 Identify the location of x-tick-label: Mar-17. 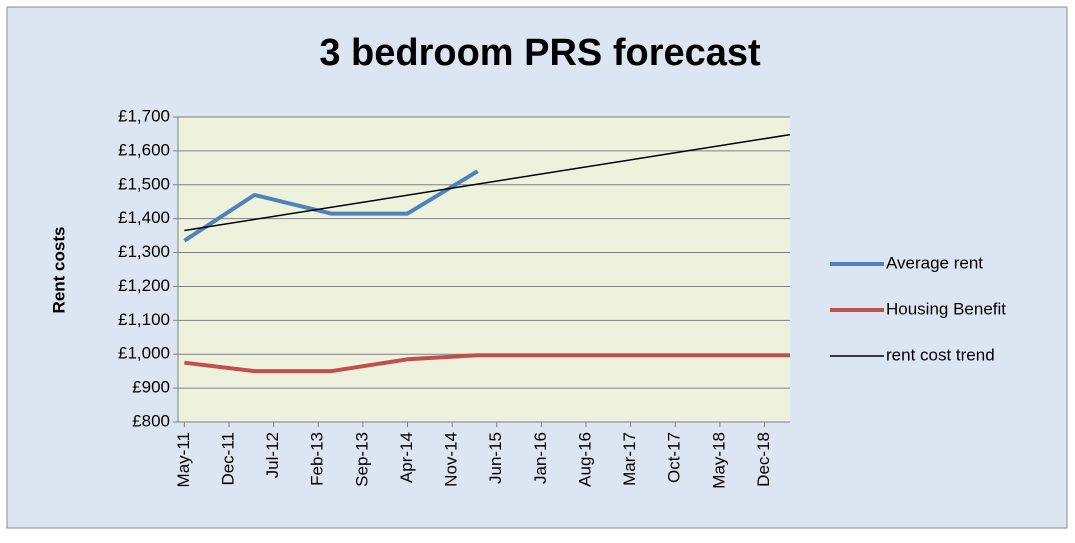
(629, 459).